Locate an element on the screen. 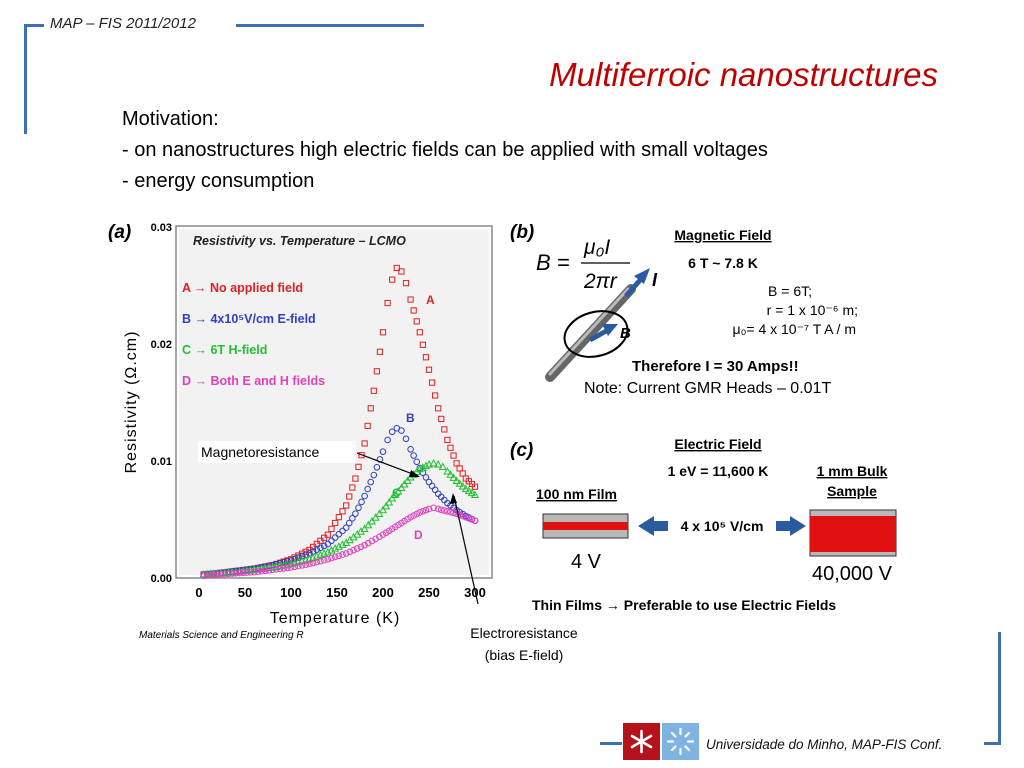 The width and height of the screenshot is (1024, 768). x-tick-label: 0 is located at coordinates (198, 592).